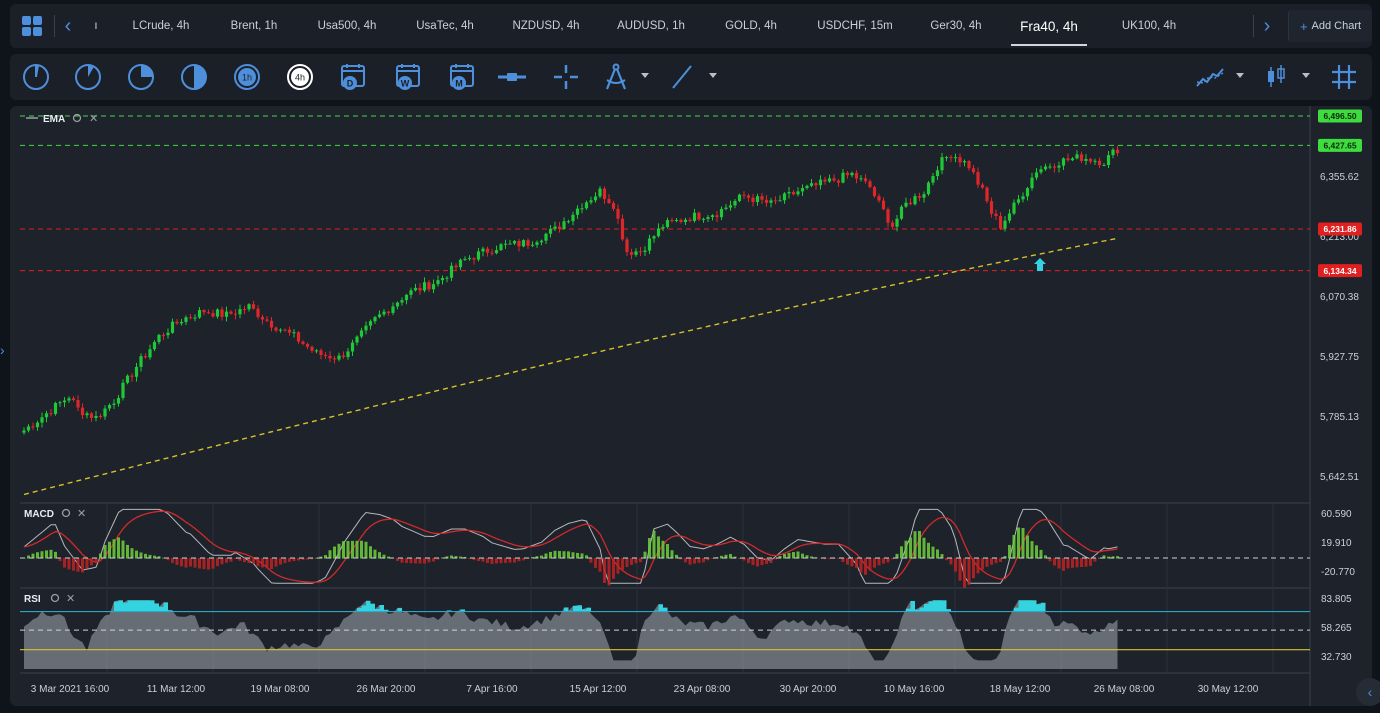 The image size is (1380, 713). Describe the element at coordinates (1344, 77) in the screenshot. I see `grid-lines-icon` at that location.